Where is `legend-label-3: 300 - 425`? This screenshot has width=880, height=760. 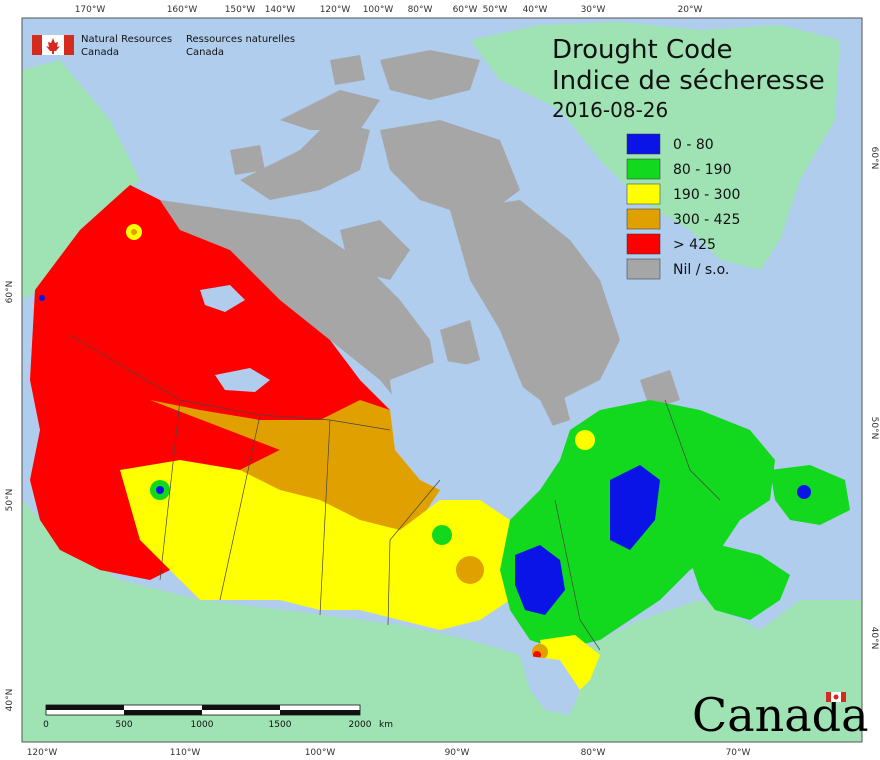 legend-label-3: 300 - 425 is located at coordinates (706, 220).